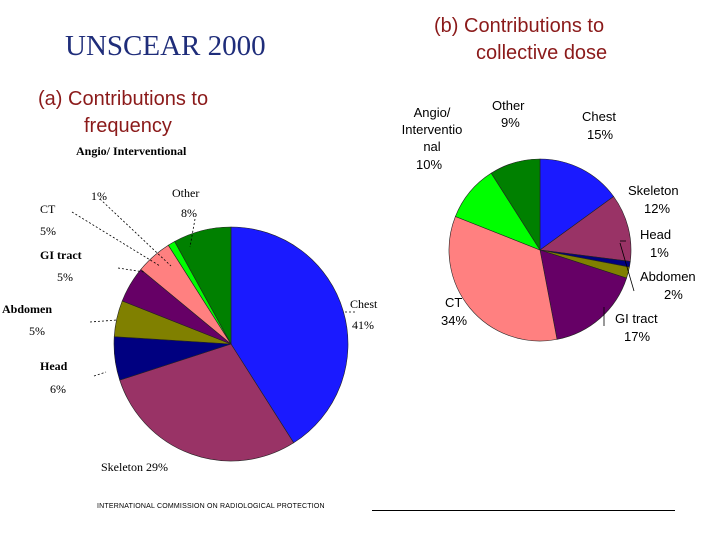  What do you see at coordinates (123, 99) in the screenshot?
I see `chart-a-title-line1: (a) Contributions to` at bounding box center [123, 99].